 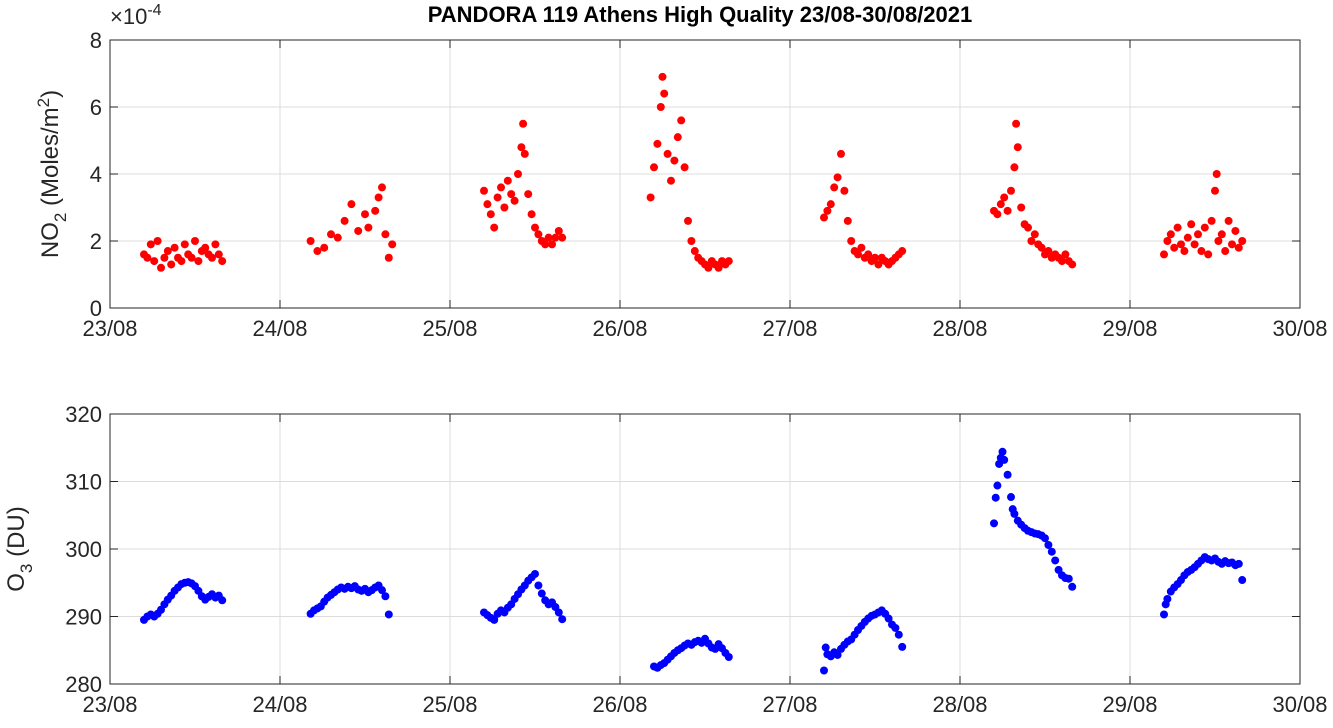 What do you see at coordinates (83, 617) in the screenshot?
I see `y-tick-label: 290` at bounding box center [83, 617].